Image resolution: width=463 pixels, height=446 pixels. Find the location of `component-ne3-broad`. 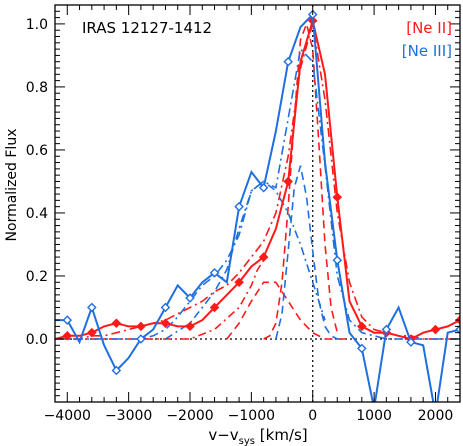

component-ne3-broad is located at coordinates (245, 260).